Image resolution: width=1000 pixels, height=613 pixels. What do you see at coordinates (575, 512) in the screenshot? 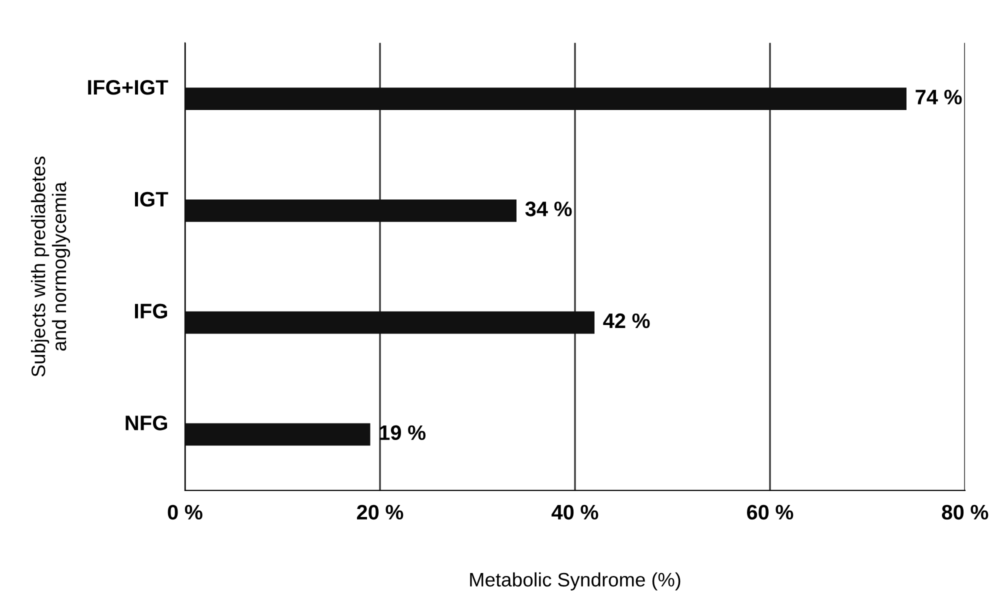
I see `x-tick-label: 40 %` at bounding box center [575, 512].